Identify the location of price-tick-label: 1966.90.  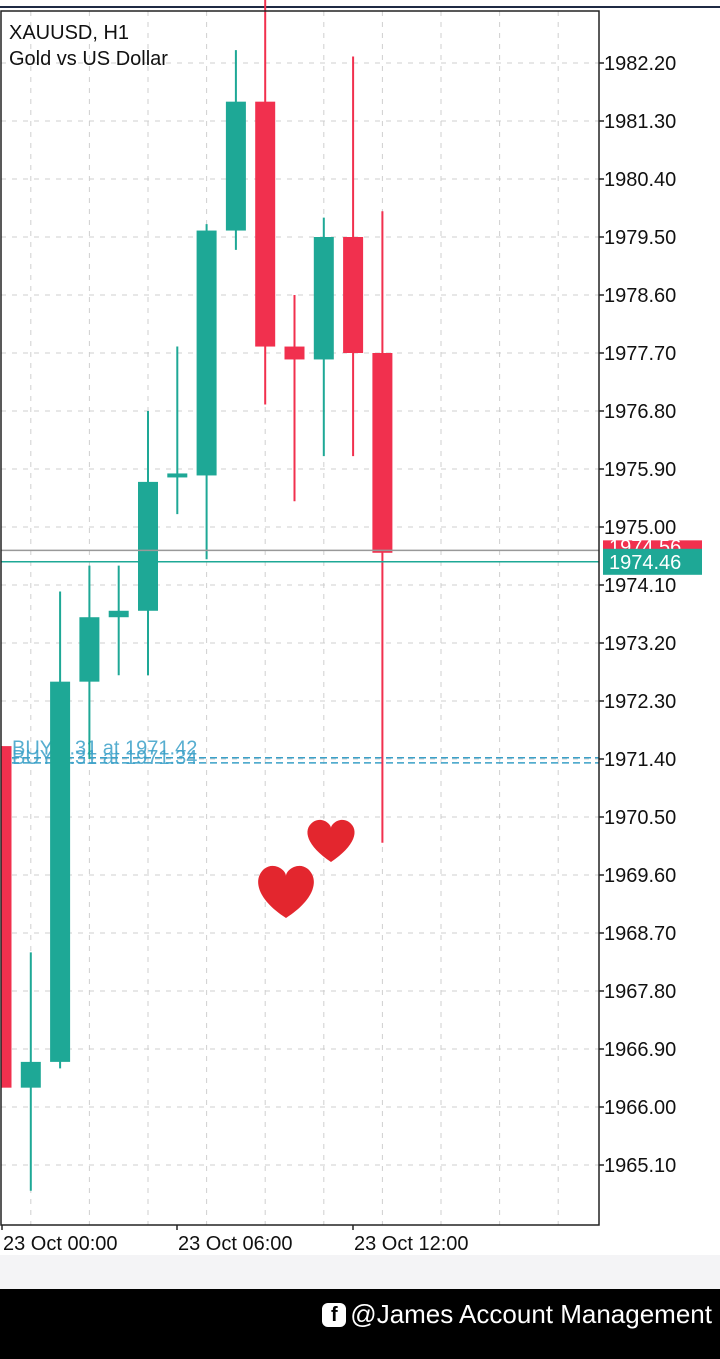
(640, 1050).